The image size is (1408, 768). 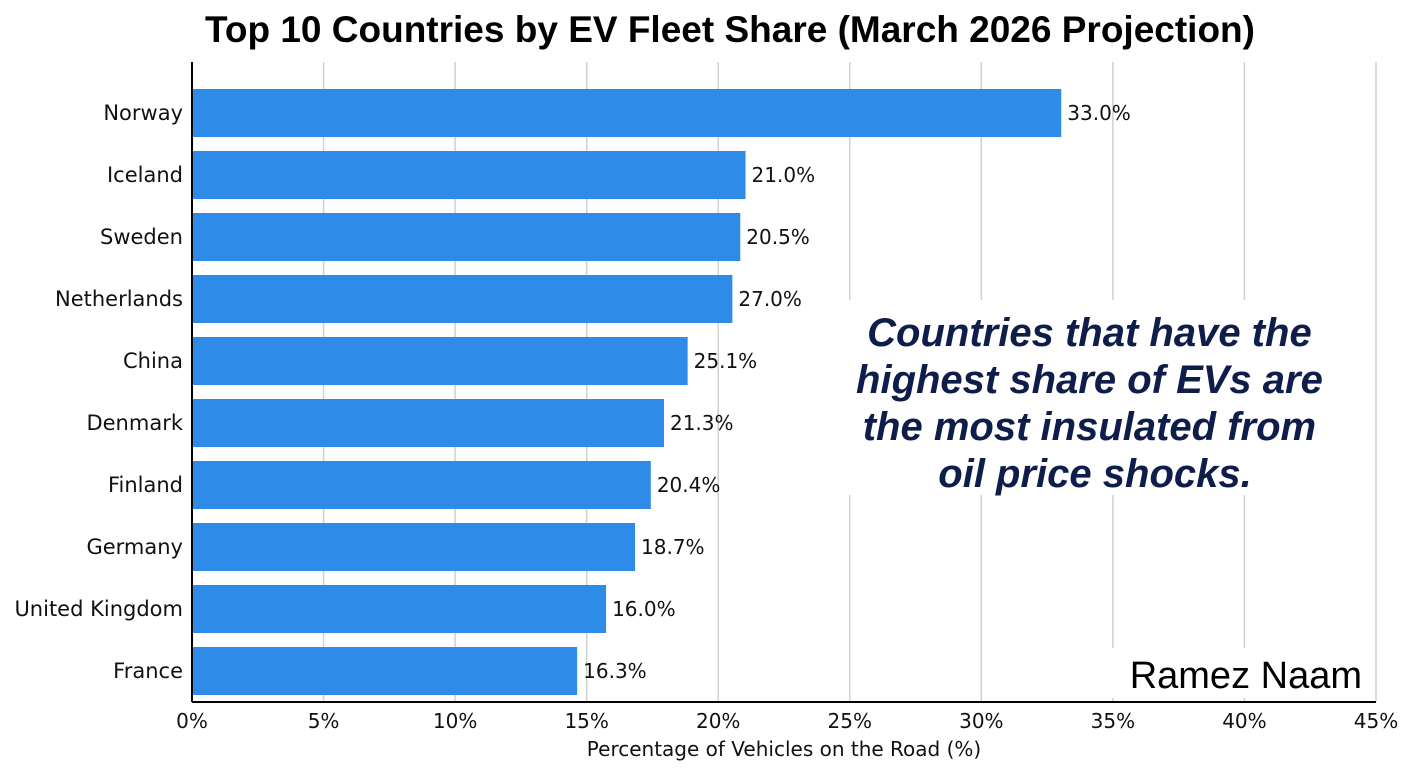 What do you see at coordinates (784, 749) in the screenshot?
I see `x-axis-label: Percentage of Vehicles on the Road (%)` at bounding box center [784, 749].